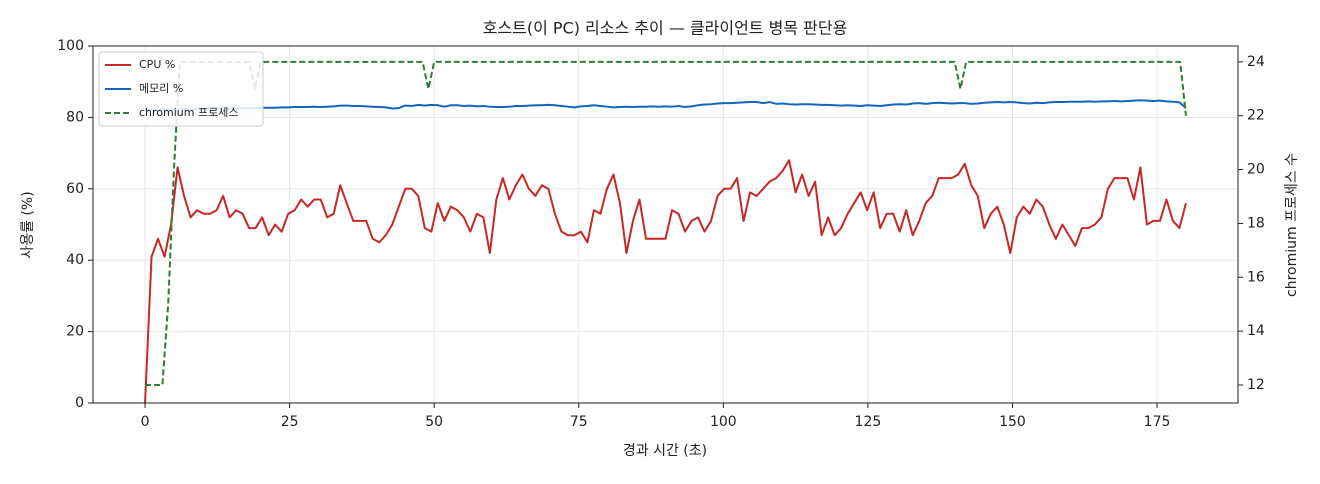 The height and width of the screenshot is (484, 1320). Describe the element at coordinates (290, 422) in the screenshot. I see `x-tick-label: 25` at that location.